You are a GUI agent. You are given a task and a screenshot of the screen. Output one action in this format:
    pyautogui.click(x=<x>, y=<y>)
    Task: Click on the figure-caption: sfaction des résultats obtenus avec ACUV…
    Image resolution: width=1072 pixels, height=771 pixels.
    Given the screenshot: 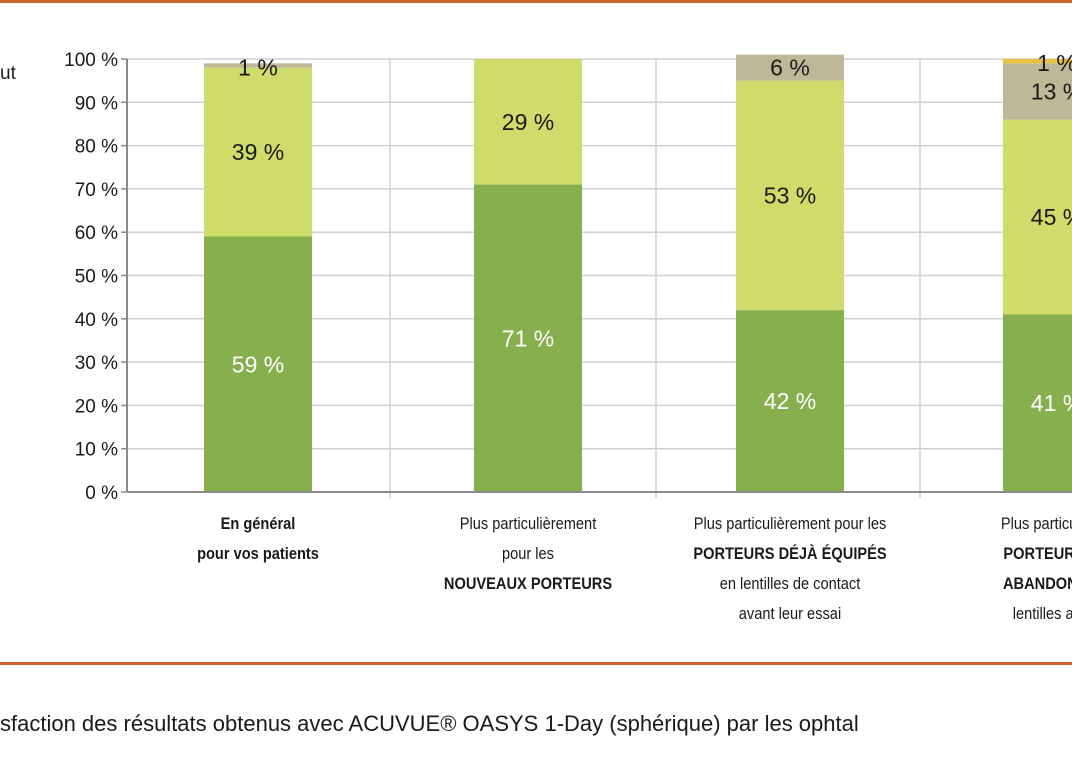 What is the action you would take?
    pyautogui.click(x=429, y=723)
    